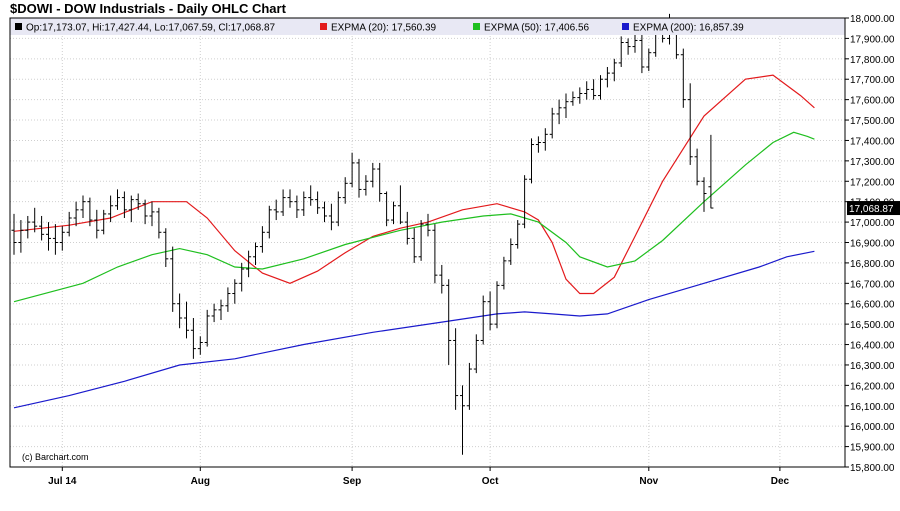 The image size is (900, 511). Describe the element at coordinates (873, 208) in the screenshot. I see `last-value-badge` at that location.